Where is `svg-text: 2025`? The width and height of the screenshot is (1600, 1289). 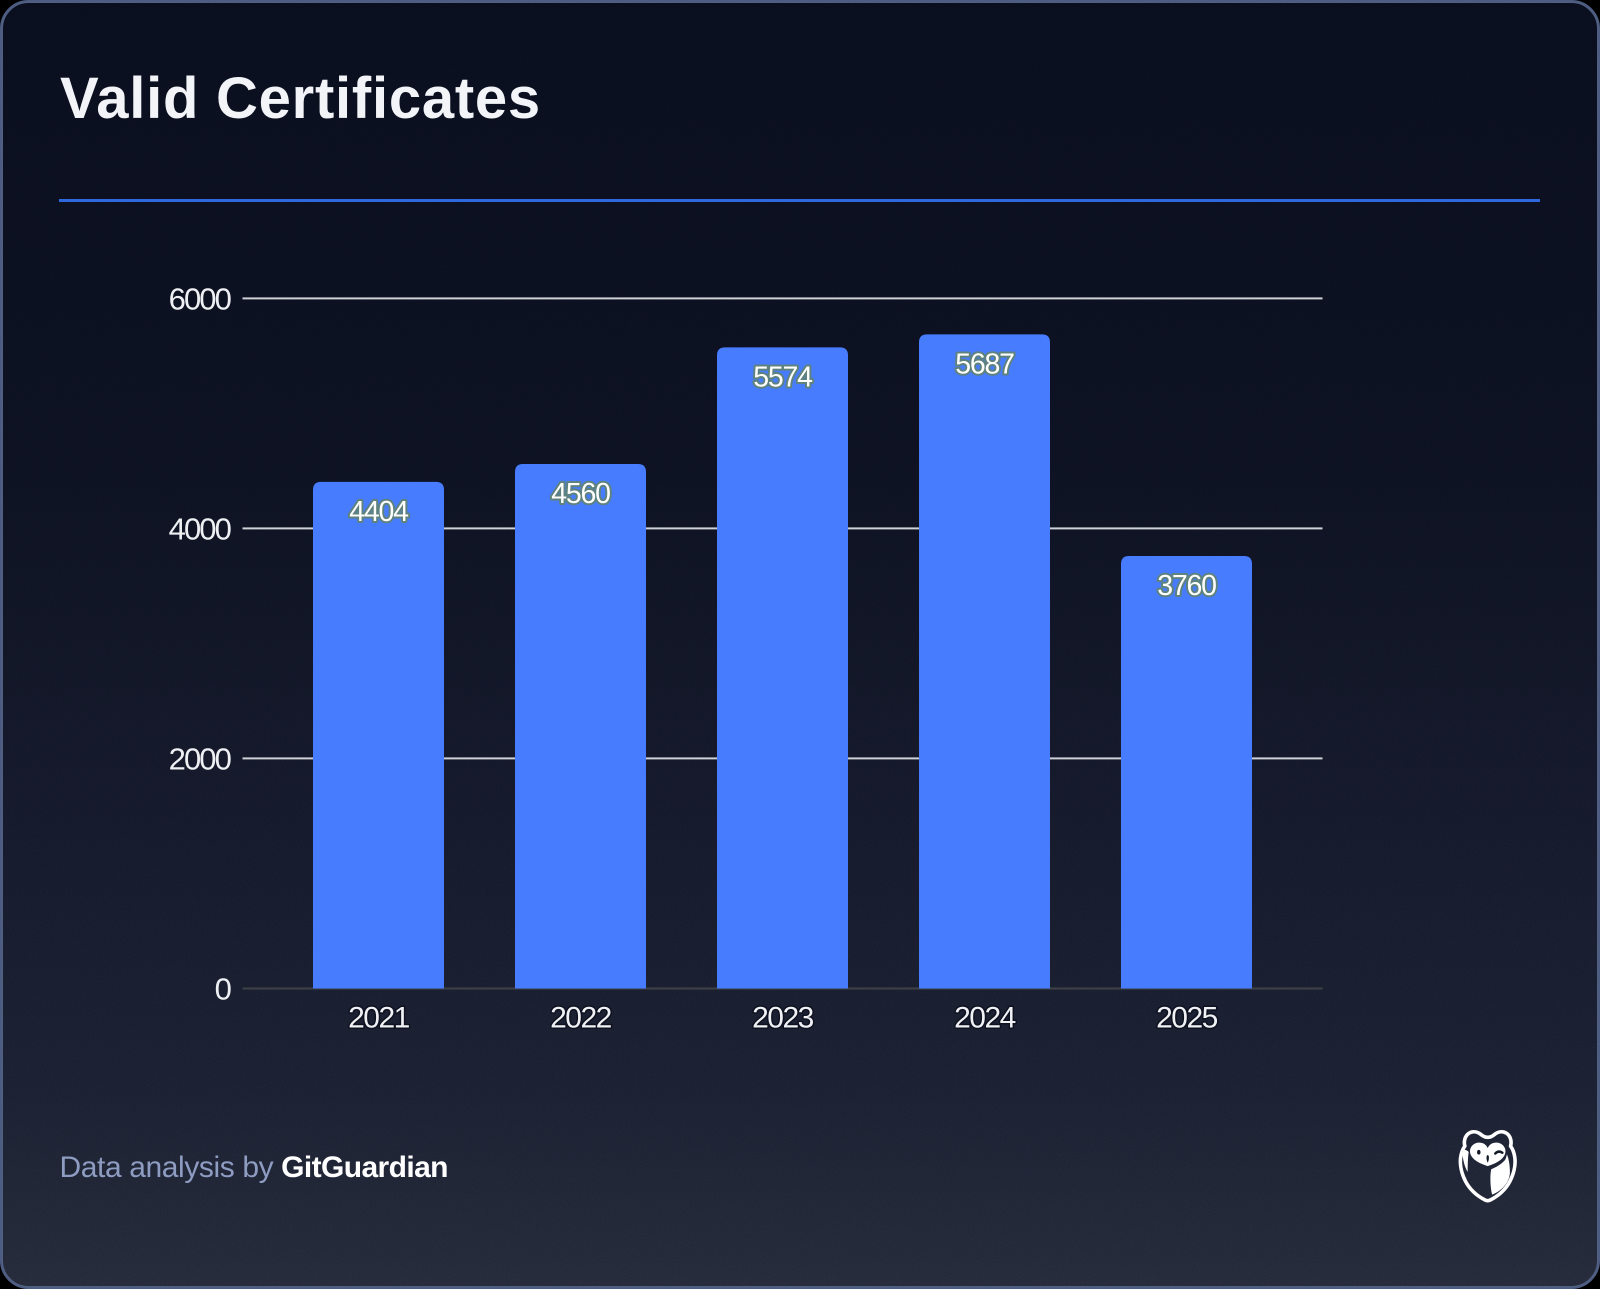 svg-text: 2025 is located at coordinates (1187, 1018).